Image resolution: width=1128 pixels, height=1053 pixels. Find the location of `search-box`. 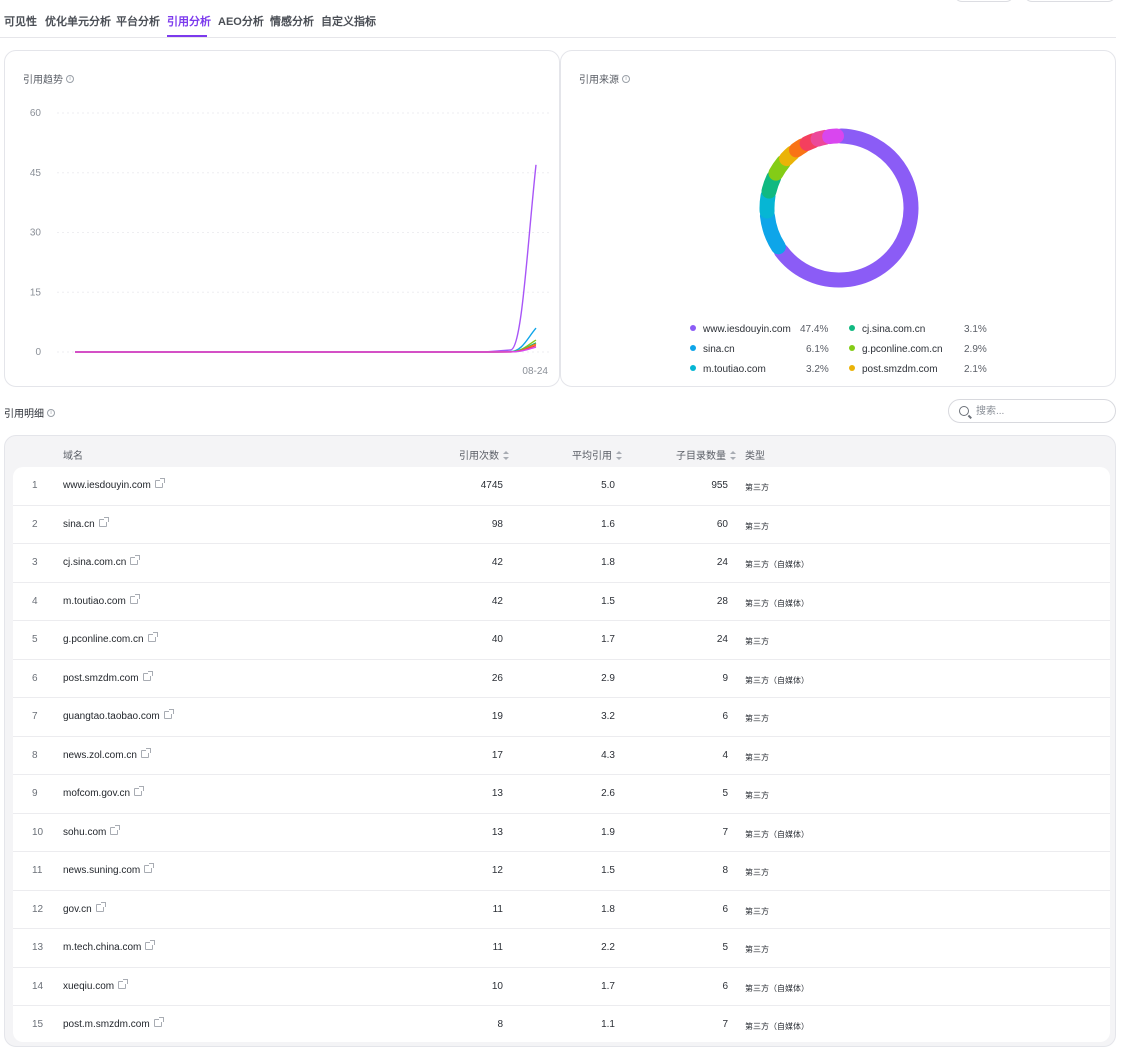

search-box is located at coordinates (1032, 411).